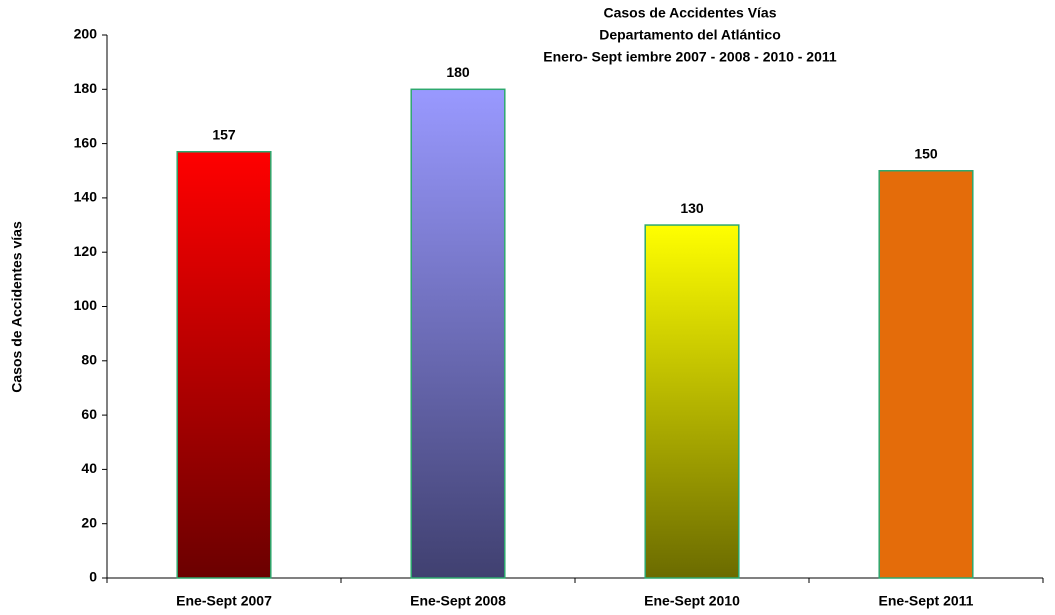  What do you see at coordinates (17, 307) in the screenshot?
I see `y-axis-label: Casos de Accidentes vías` at bounding box center [17, 307].